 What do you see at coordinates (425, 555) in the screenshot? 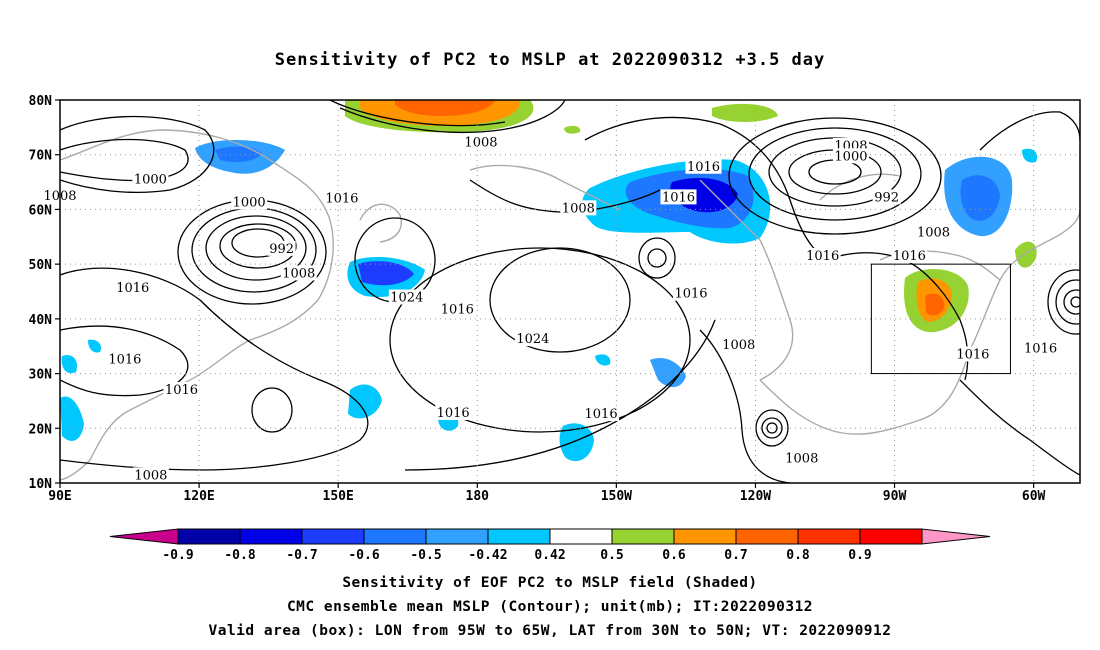
I see `colorbar-label: -0.5` at bounding box center [425, 555].